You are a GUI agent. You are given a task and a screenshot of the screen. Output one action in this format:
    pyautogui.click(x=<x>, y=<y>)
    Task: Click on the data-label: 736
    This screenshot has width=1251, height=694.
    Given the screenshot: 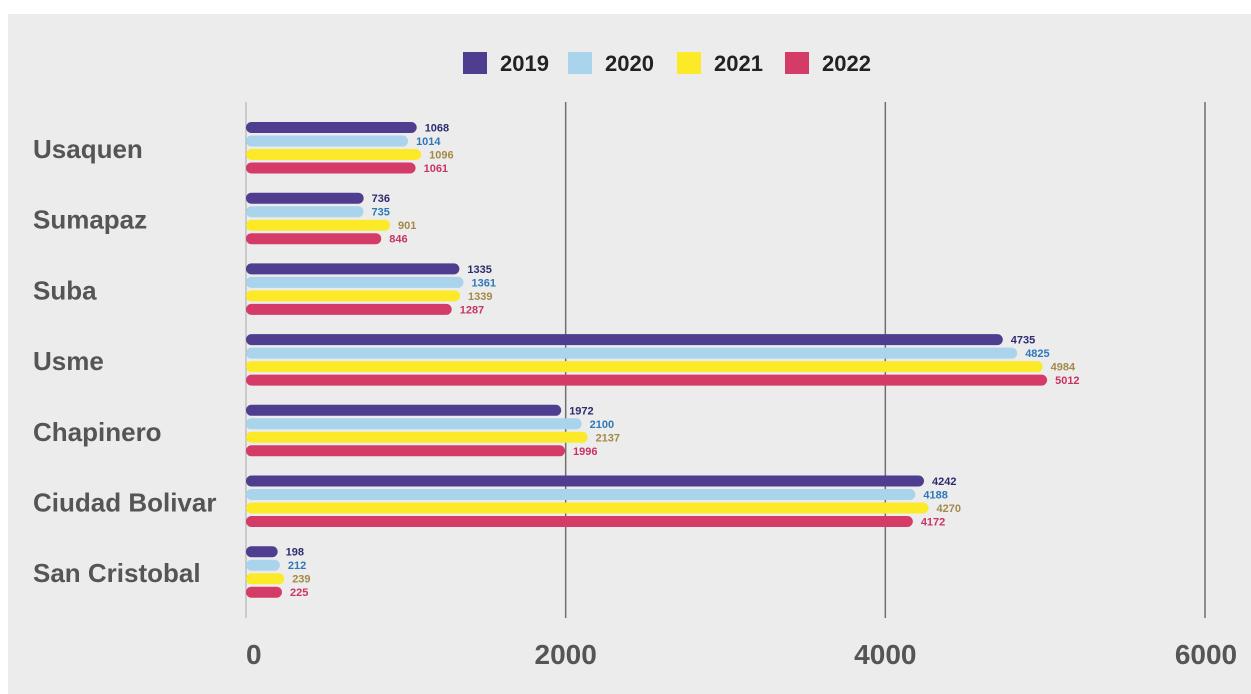 What is the action you would take?
    pyautogui.click(x=381, y=199)
    